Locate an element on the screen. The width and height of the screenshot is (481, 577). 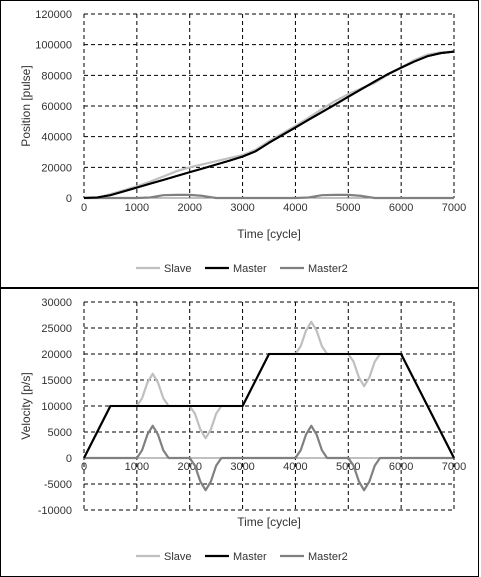
y-tick-label: 120000 is located at coordinates (53, 15).